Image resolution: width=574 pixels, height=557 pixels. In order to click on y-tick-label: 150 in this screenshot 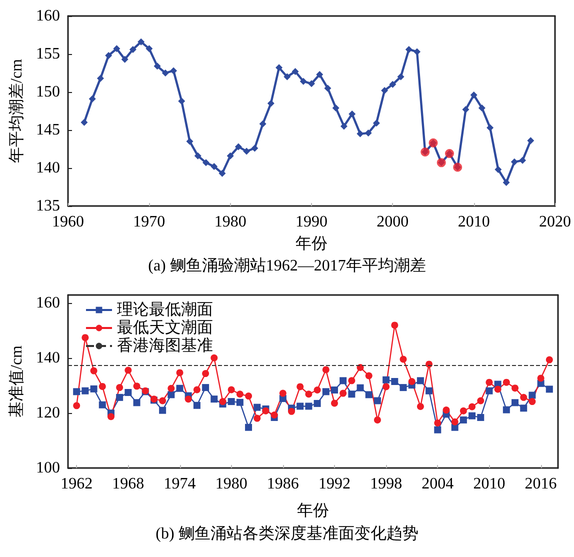, I will do `click(48, 92)`.